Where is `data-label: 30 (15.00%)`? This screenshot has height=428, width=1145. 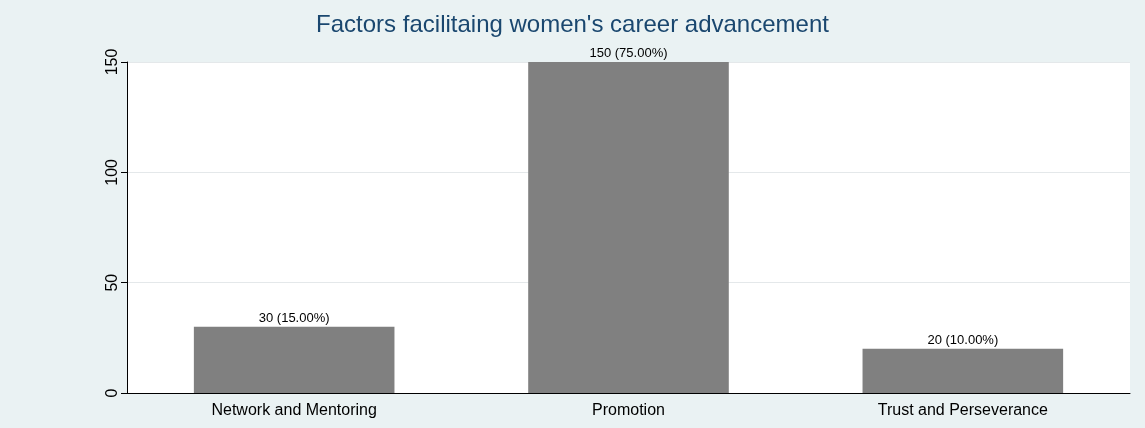 data-label: 30 (15.00%) is located at coordinates (294, 317).